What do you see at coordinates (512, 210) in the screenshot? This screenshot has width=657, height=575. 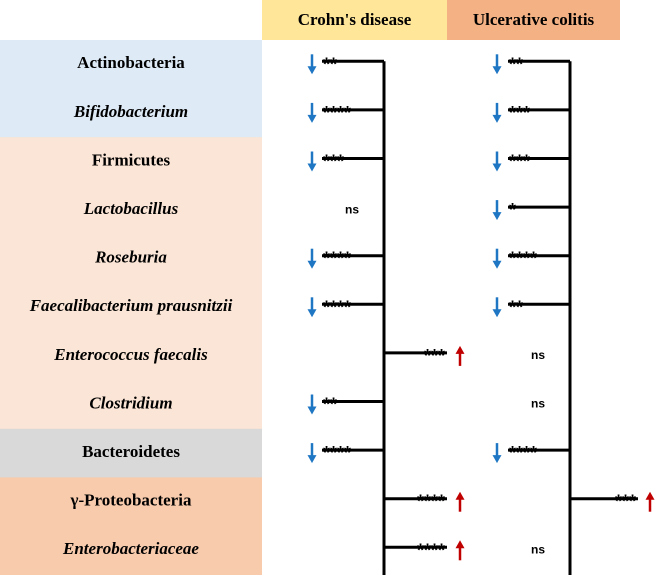 I see `significance: *` at bounding box center [512, 210].